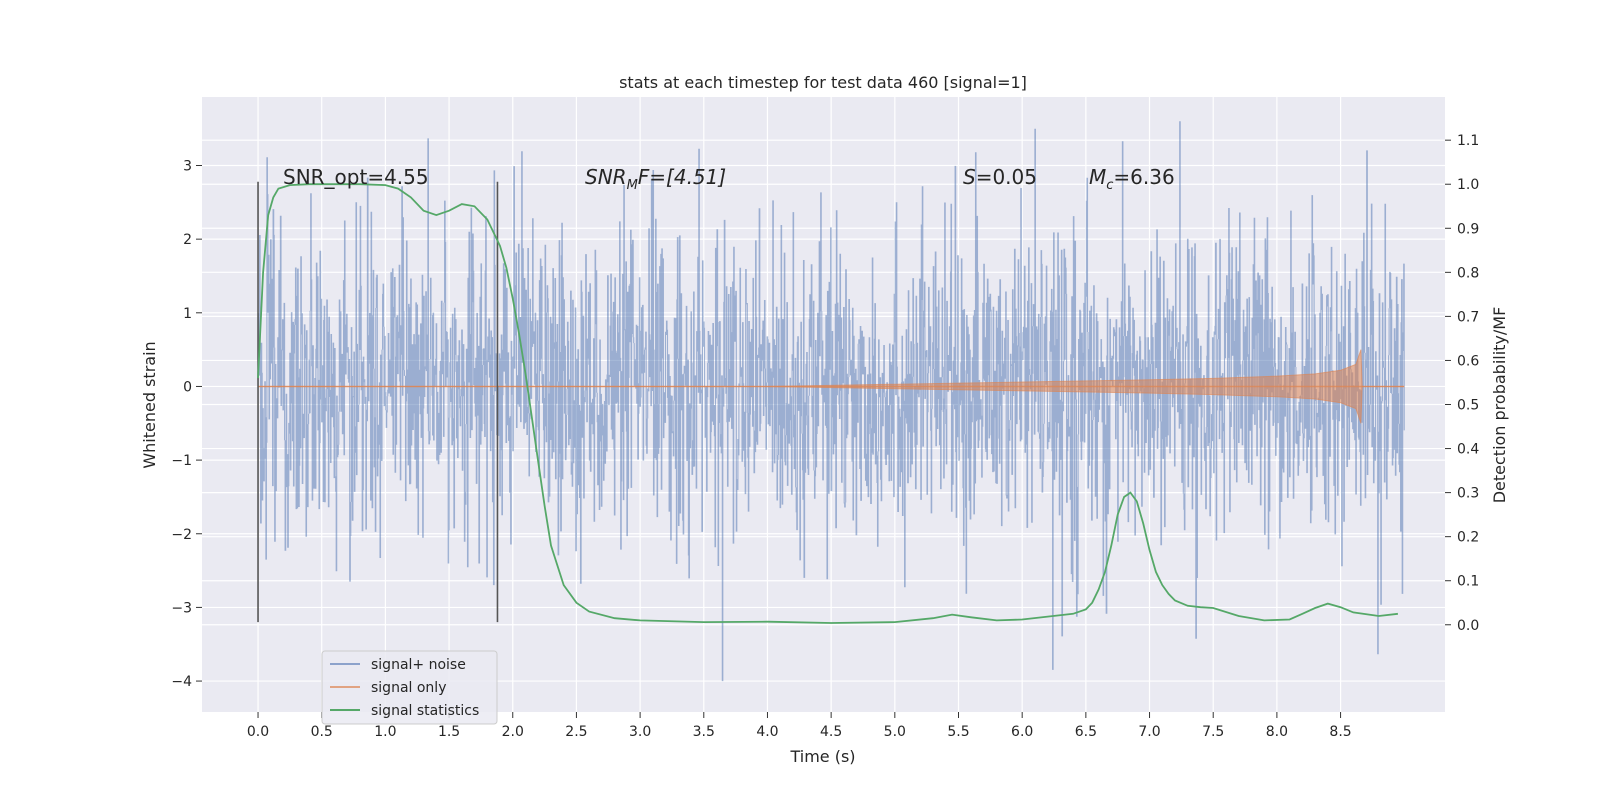 This screenshot has height=800, width=1600. What do you see at coordinates (1468, 185) in the screenshot?
I see `y-tick-label-right: 1.0` at bounding box center [1468, 185].